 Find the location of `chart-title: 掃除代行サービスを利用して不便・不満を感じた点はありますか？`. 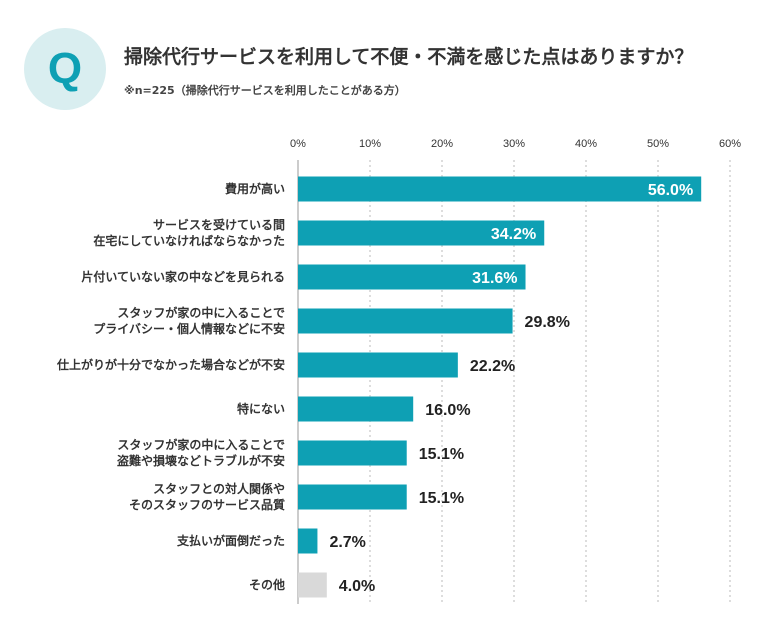

chart-title: 掃除代行サービスを利用して不便・不満を感じた点はありますか？ is located at coordinates (409, 57).